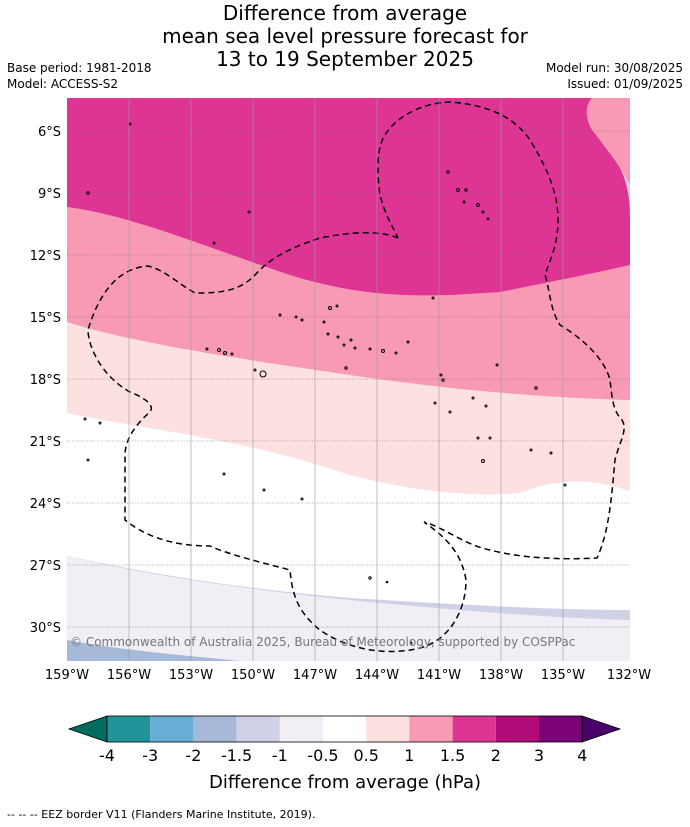 Image resolution: width=690 pixels, height=827 pixels. I want to click on lat-label: 24°S, so click(45, 504).